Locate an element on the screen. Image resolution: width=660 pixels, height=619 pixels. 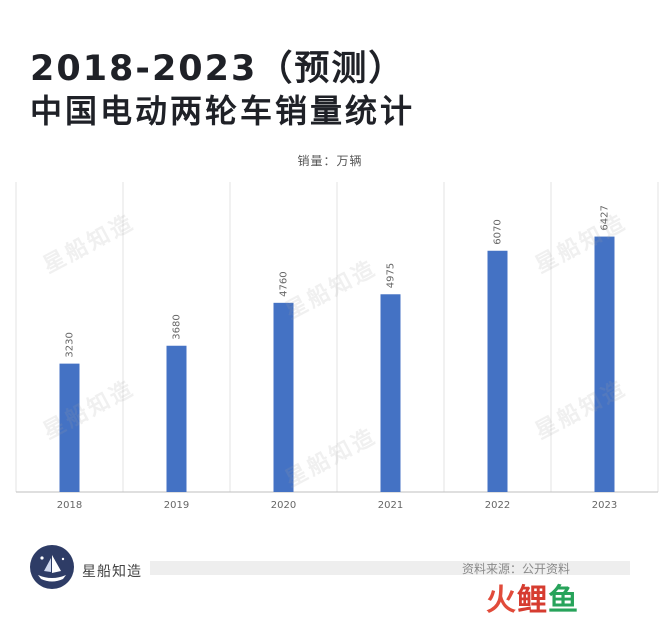
corner-logo: 火鲤鱼 is located at coordinates (532, 597).